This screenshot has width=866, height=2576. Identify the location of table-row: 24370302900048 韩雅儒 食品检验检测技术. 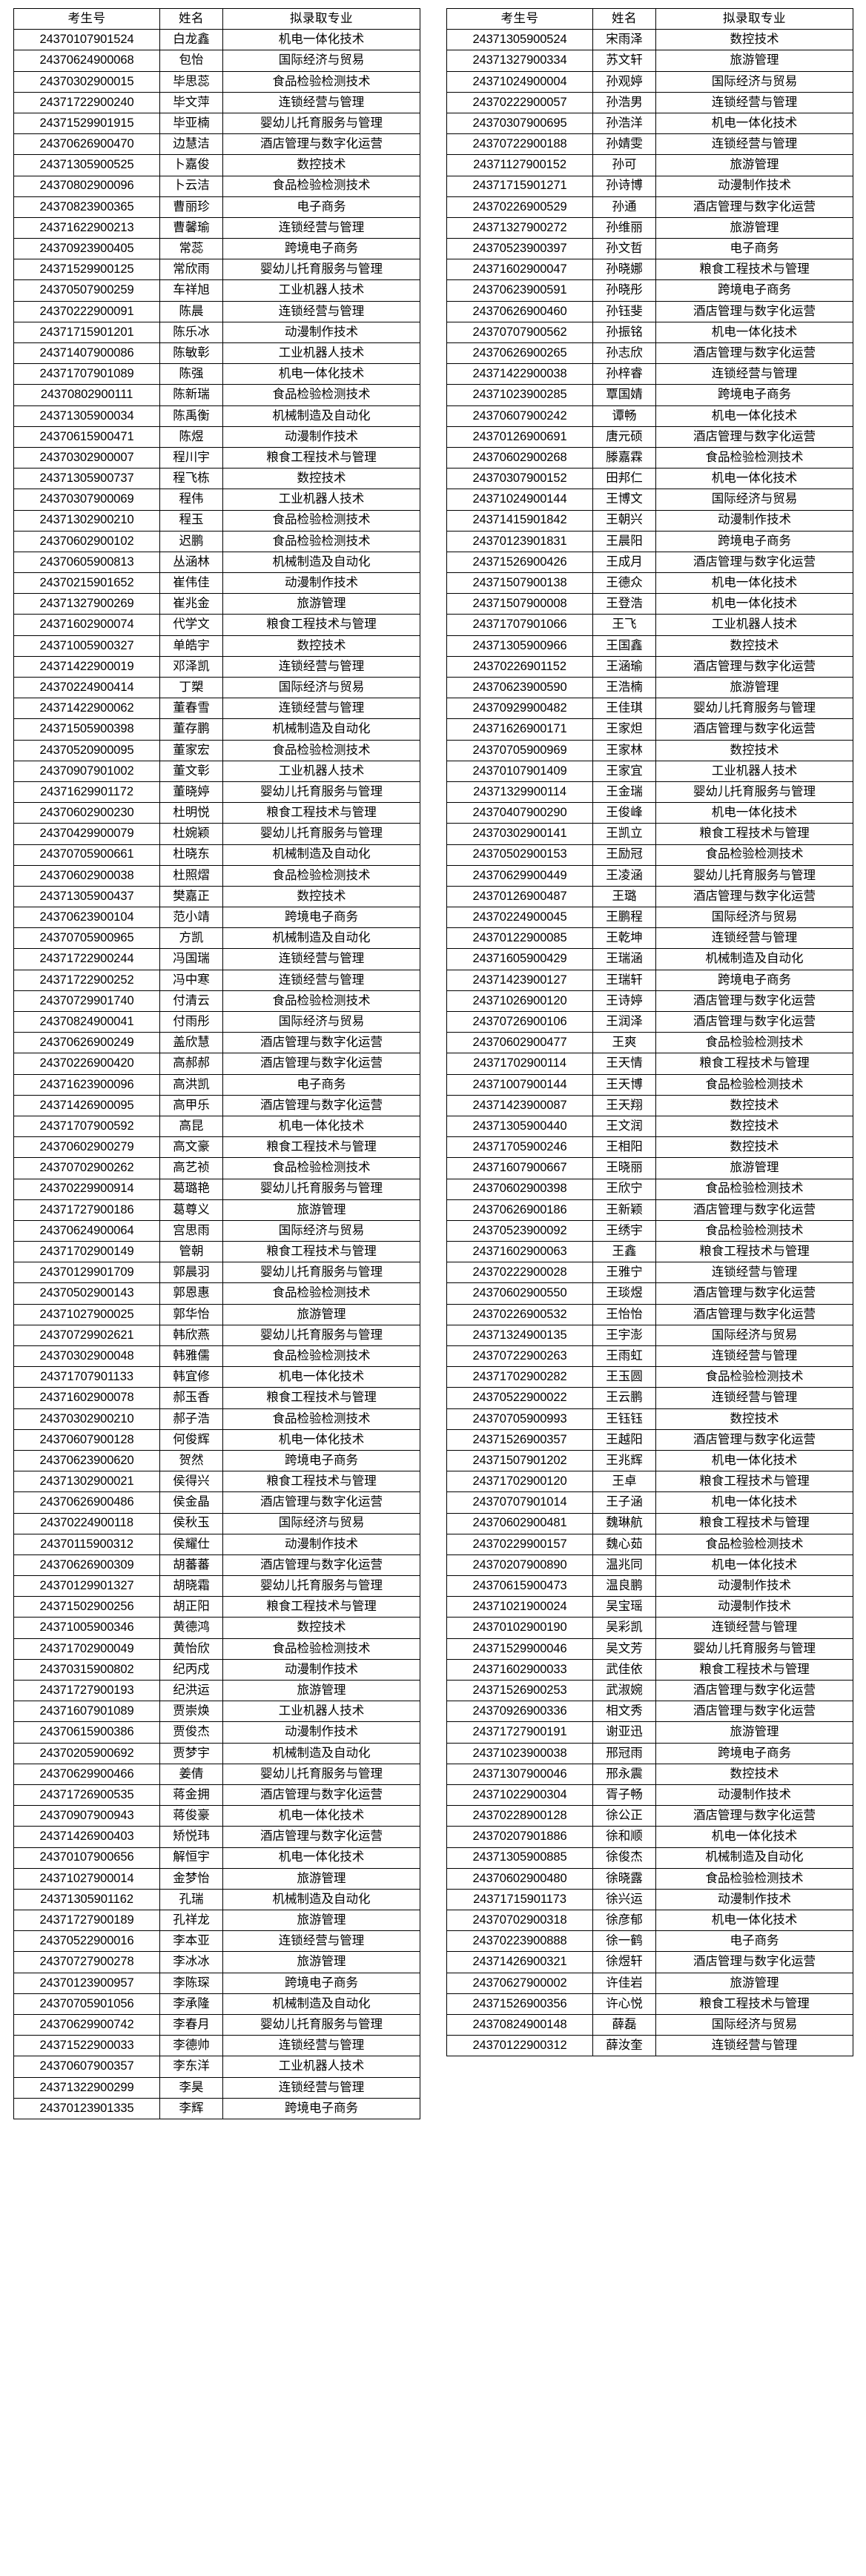
(216, 1356).